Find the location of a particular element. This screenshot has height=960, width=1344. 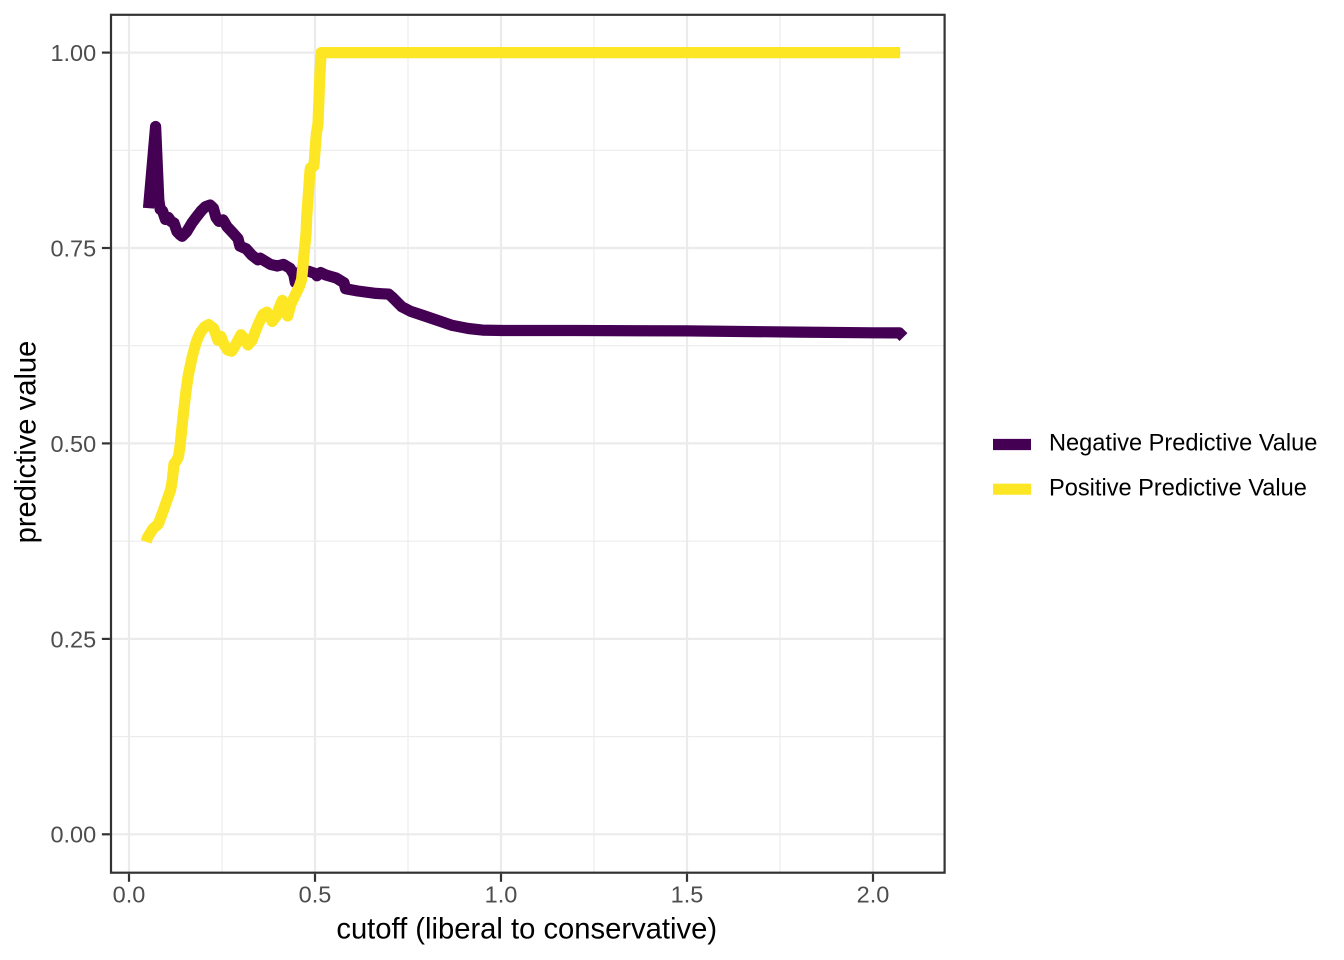

svg-text: predictive value is located at coordinates (27, 442).